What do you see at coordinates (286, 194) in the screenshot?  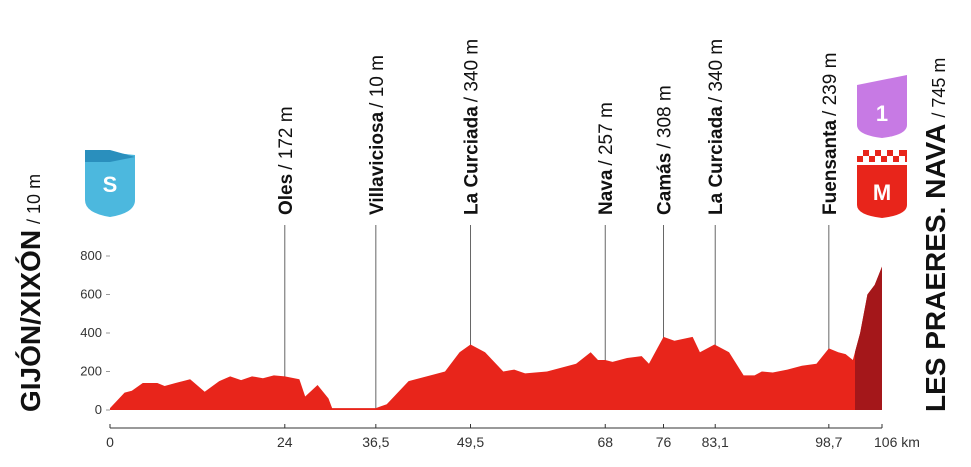 I see `waypoint-name: Oles` at bounding box center [286, 194].